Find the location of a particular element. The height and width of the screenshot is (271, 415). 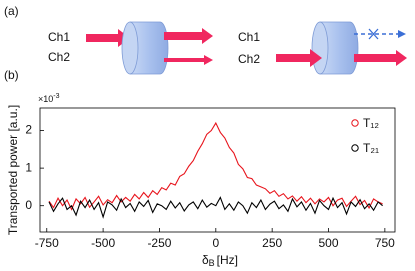

y-tick-label: 1 is located at coordinates (28, 167).